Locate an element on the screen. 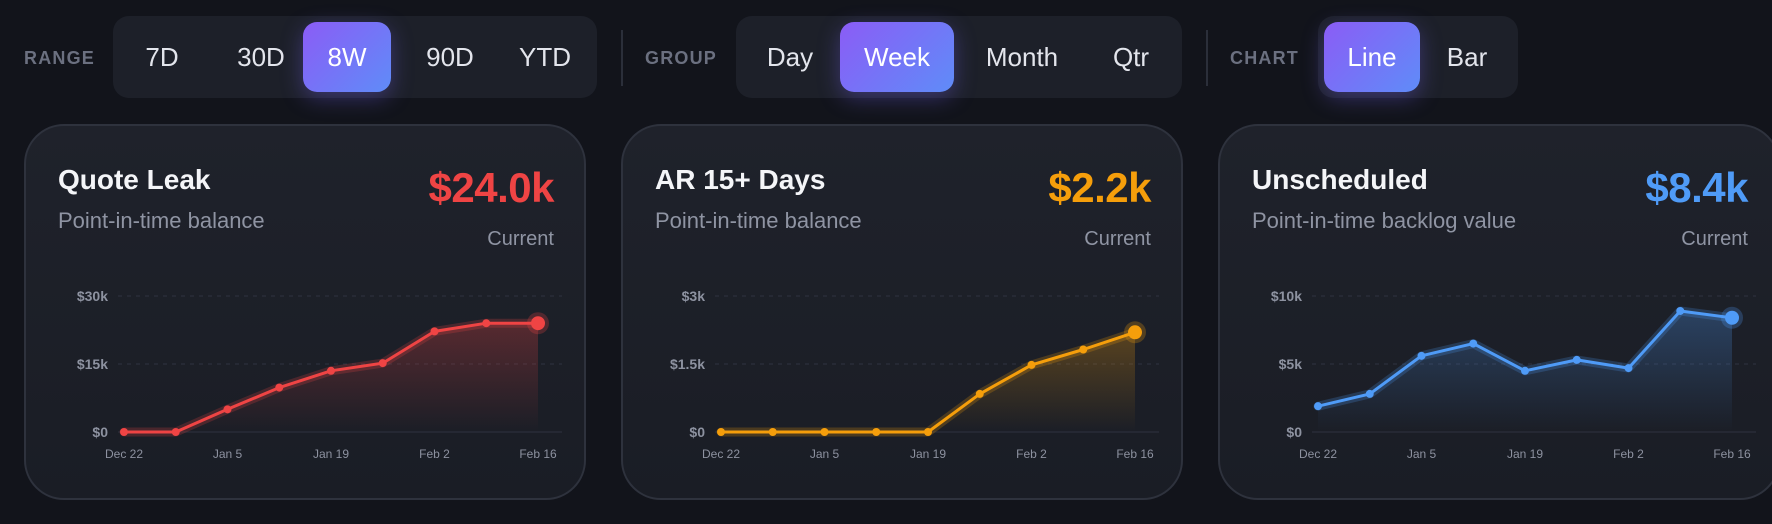 The width and height of the screenshot is (1772, 524). quote-leak-line-chart: $0 $15k $30k Dec 22 Jan 5 Jan 19 Feb 2 Feb 16 is located at coordinates (319, 374).